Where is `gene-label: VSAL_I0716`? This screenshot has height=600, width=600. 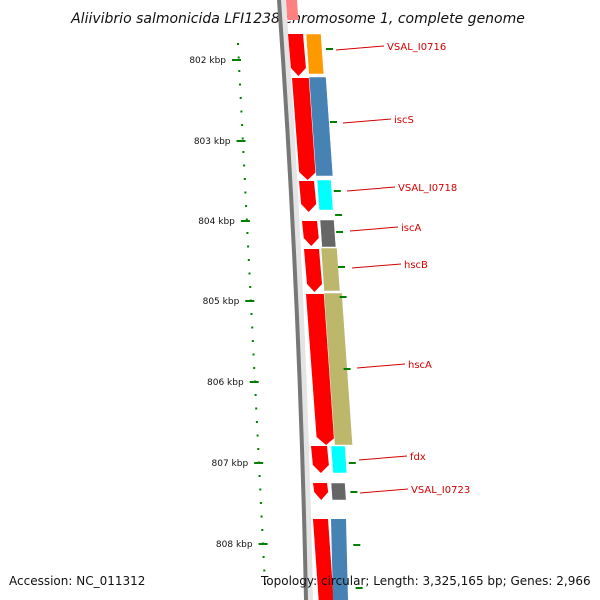
gene-label: VSAL_I0716 is located at coordinates (416, 47).